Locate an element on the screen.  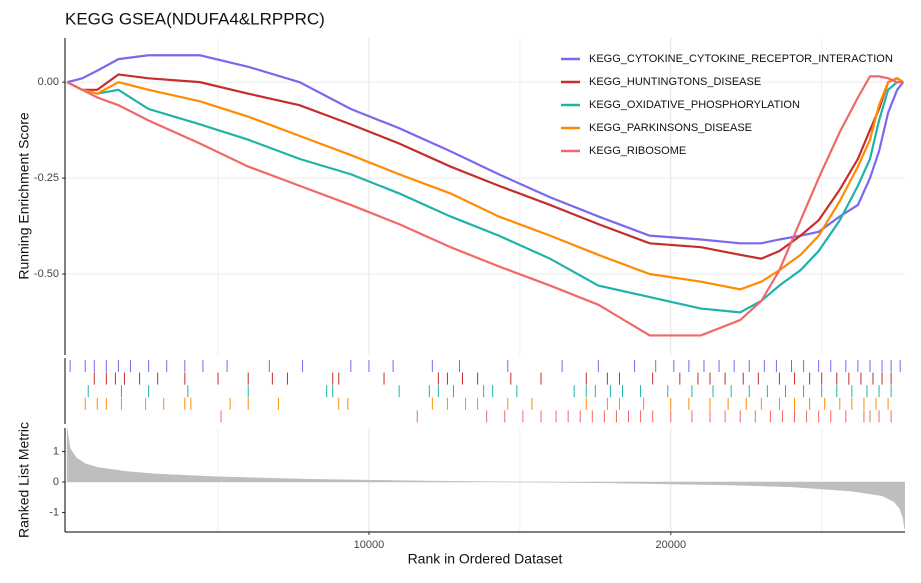
y-tick-label: -0.25 is located at coordinates (46, 178).